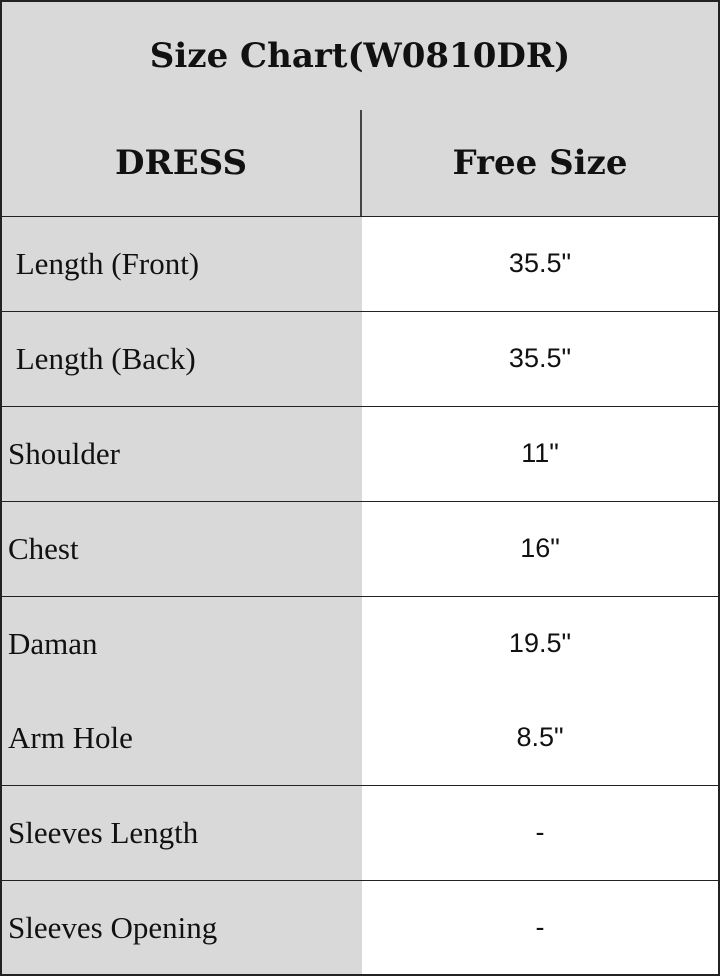 The image size is (720, 976). Describe the element at coordinates (540, 644) in the screenshot. I see `measurement-value: 19.5"` at that location.